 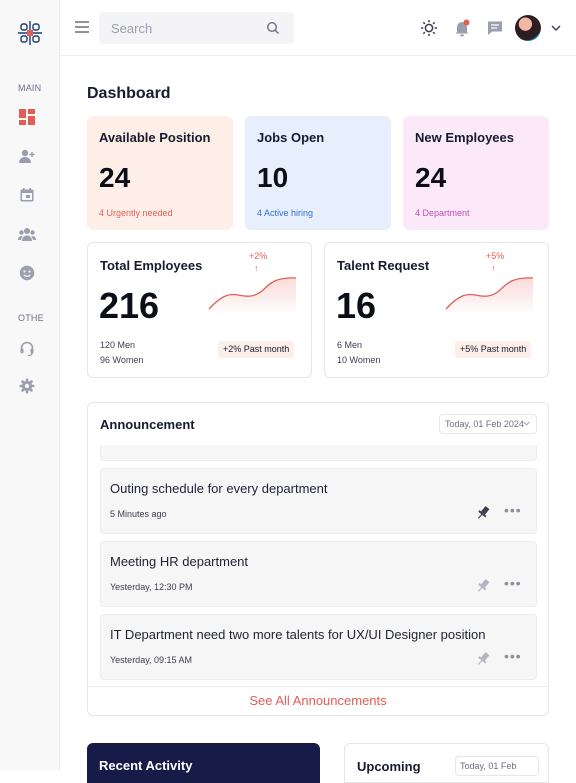 I want to click on announcement-item-time: 5 Minutes ago, so click(x=138, y=514).